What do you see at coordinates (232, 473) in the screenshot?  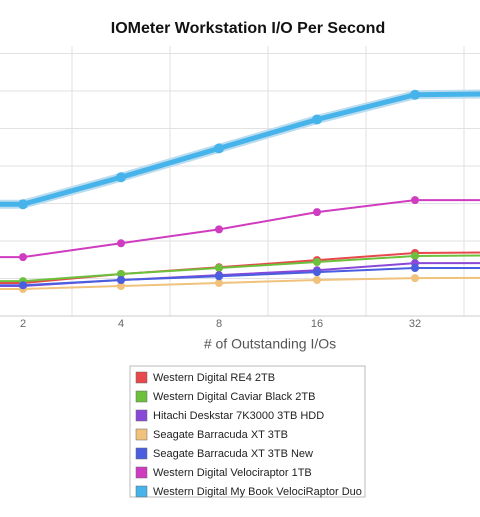 I see `legend-label: Western Digital Velociraptor 1TB` at bounding box center [232, 473].